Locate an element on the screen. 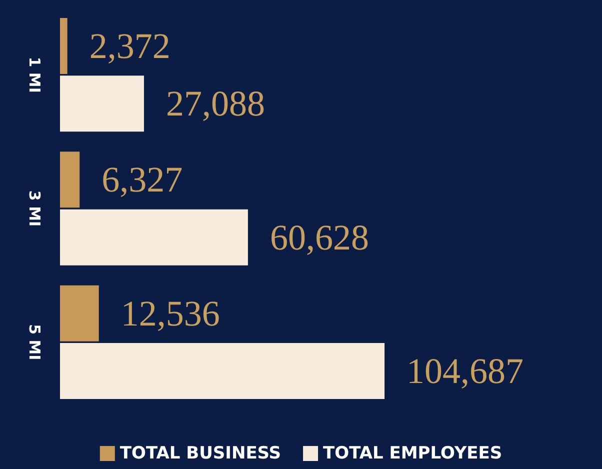 This screenshot has width=602, height=469. y-tick-label: 1 MI is located at coordinates (35, 74).